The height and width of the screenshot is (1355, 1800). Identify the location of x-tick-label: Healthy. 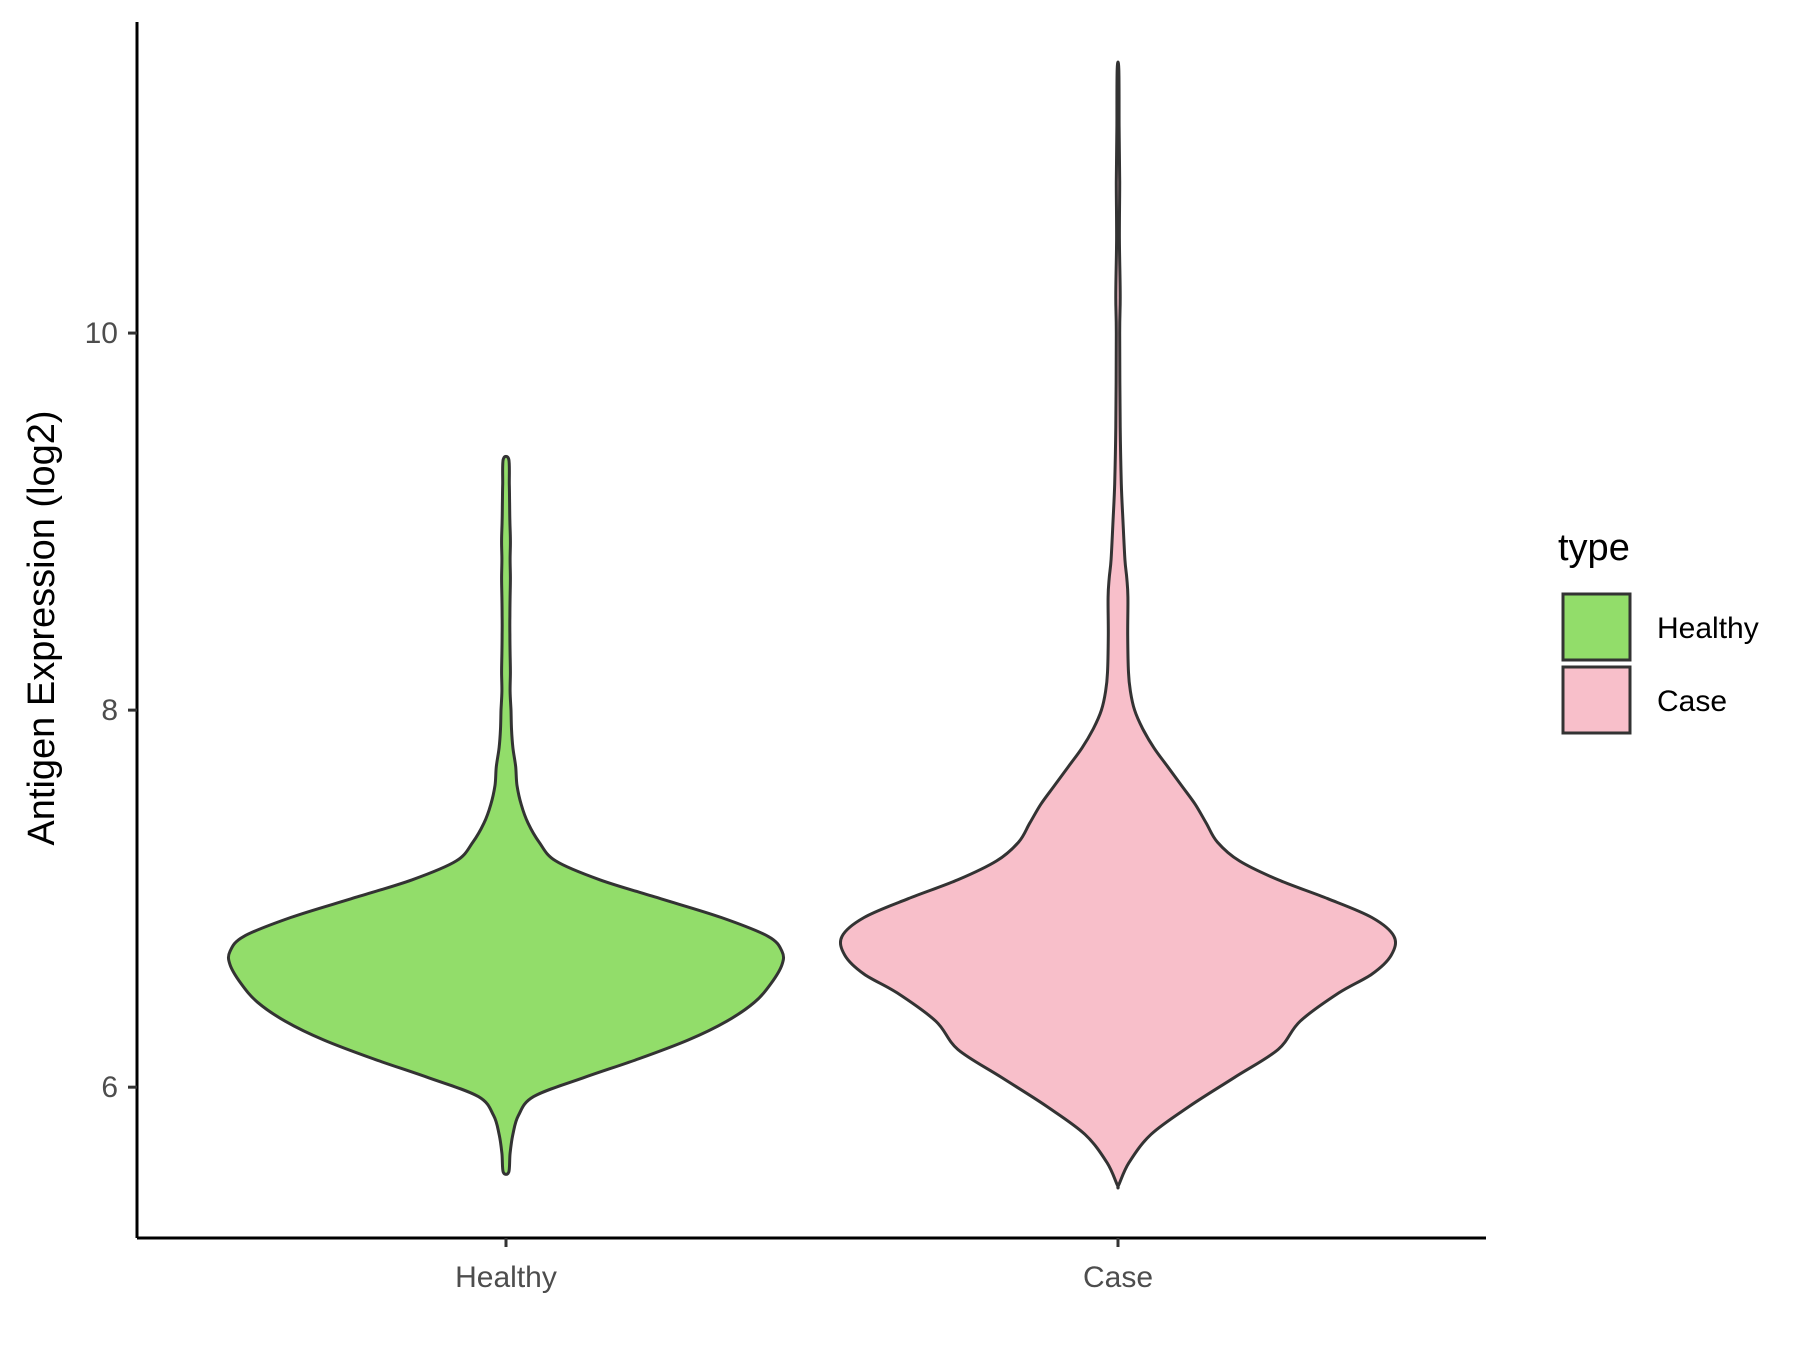
(506, 1277).